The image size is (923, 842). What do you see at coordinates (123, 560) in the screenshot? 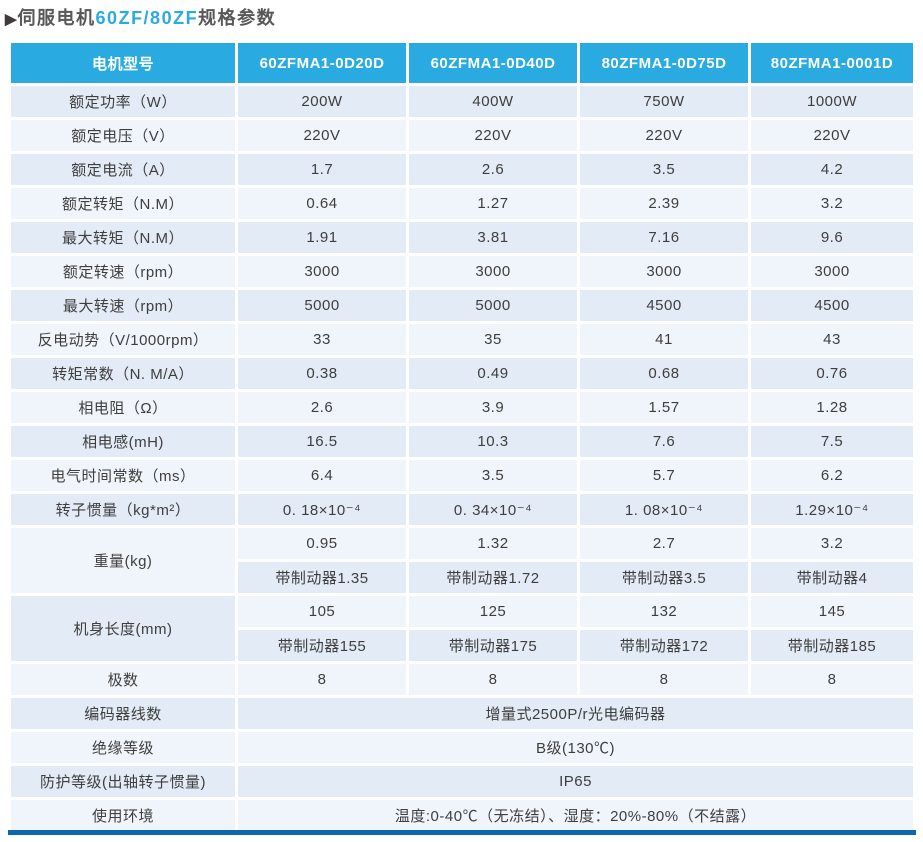
I see `row-label-cell: 重量(kg)` at bounding box center [123, 560].